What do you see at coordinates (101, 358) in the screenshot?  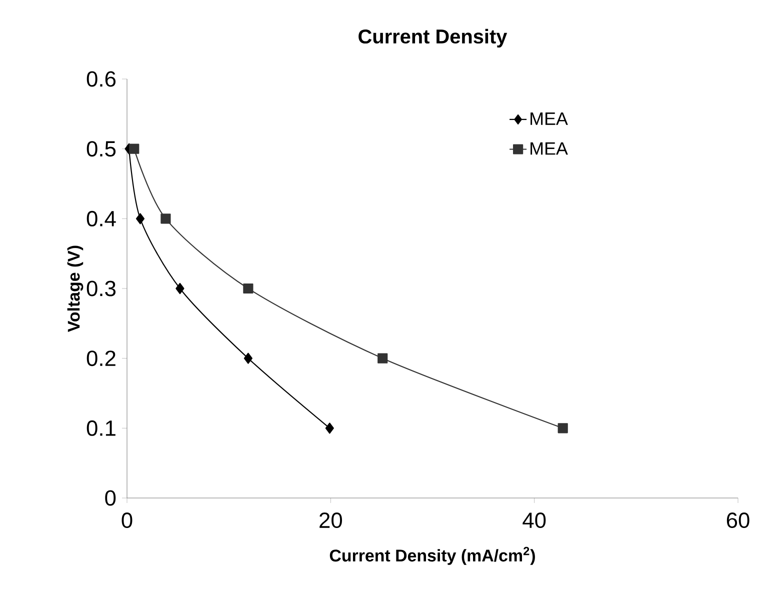 I see `y-tick-label: 0.2` at bounding box center [101, 358].